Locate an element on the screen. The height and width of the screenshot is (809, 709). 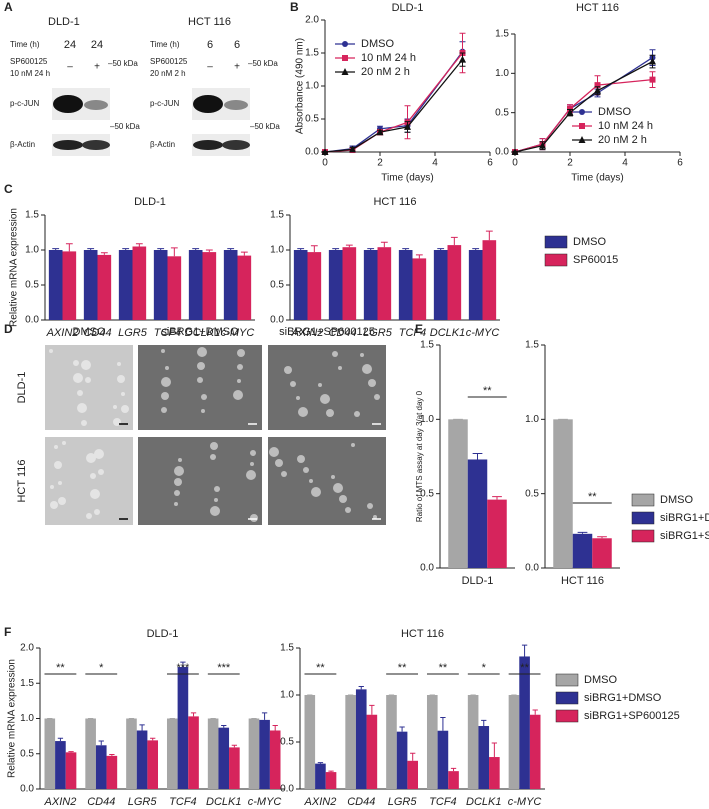
band-label: p-c-JUN is located at coordinates (165, 103).